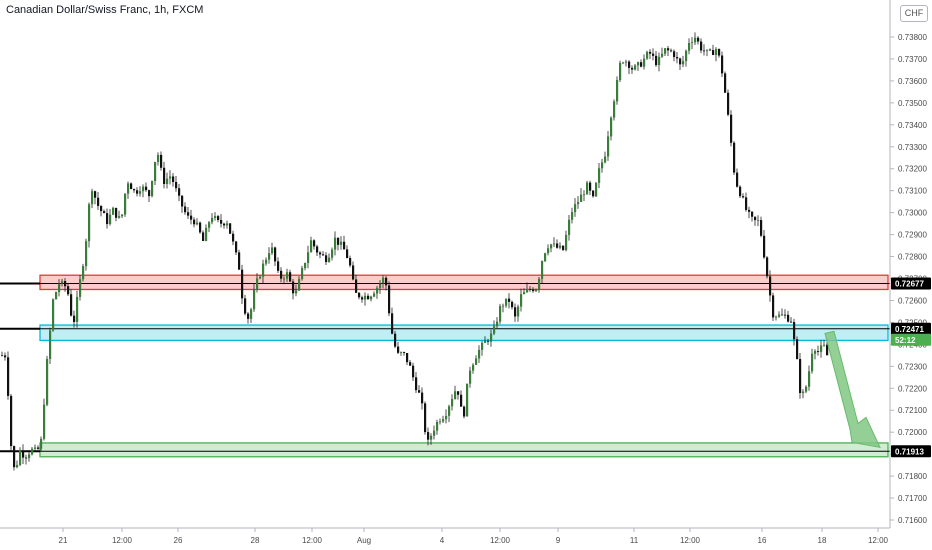  I want to click on down-arrow, so click(852, 389).